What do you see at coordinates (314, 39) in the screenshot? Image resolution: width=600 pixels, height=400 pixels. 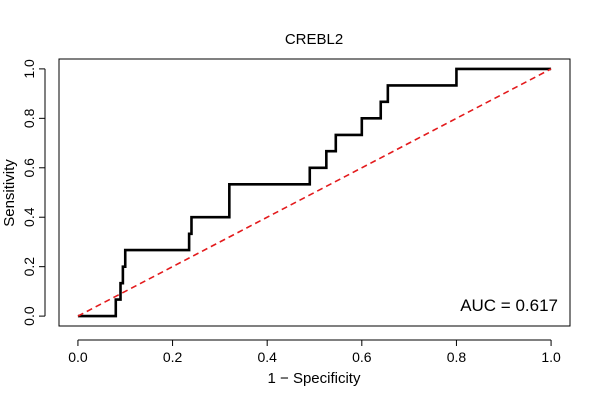 I see `chart-title: CREBL2` at bounding box center [314, 39].